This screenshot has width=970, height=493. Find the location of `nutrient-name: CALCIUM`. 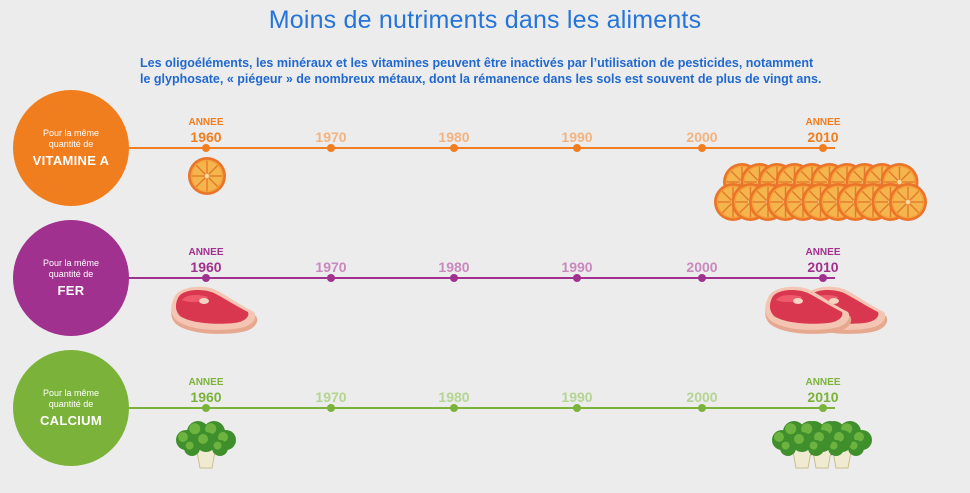

nutrient-name: CALCIUM is located at coordinates (71, 420).